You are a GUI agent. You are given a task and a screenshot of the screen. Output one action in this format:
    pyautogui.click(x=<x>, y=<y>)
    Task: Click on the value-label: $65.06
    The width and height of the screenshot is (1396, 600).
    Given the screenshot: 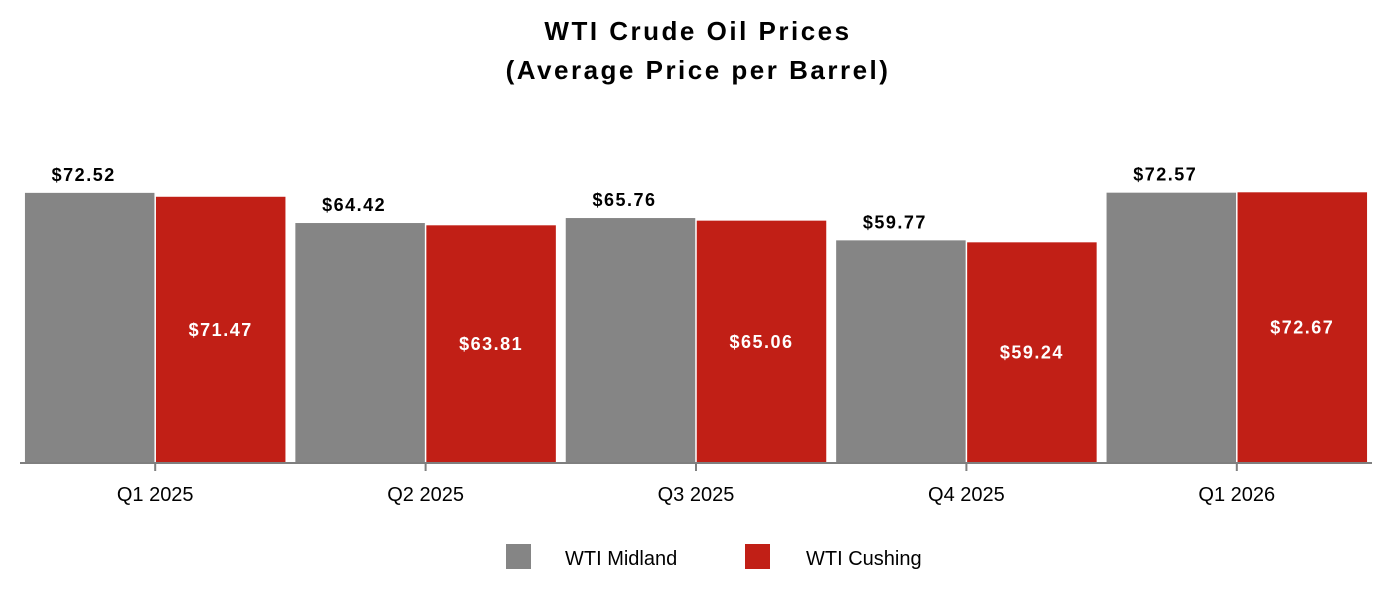 What is the action you would take?
    pyautogui.click(x=761, y=342)
    